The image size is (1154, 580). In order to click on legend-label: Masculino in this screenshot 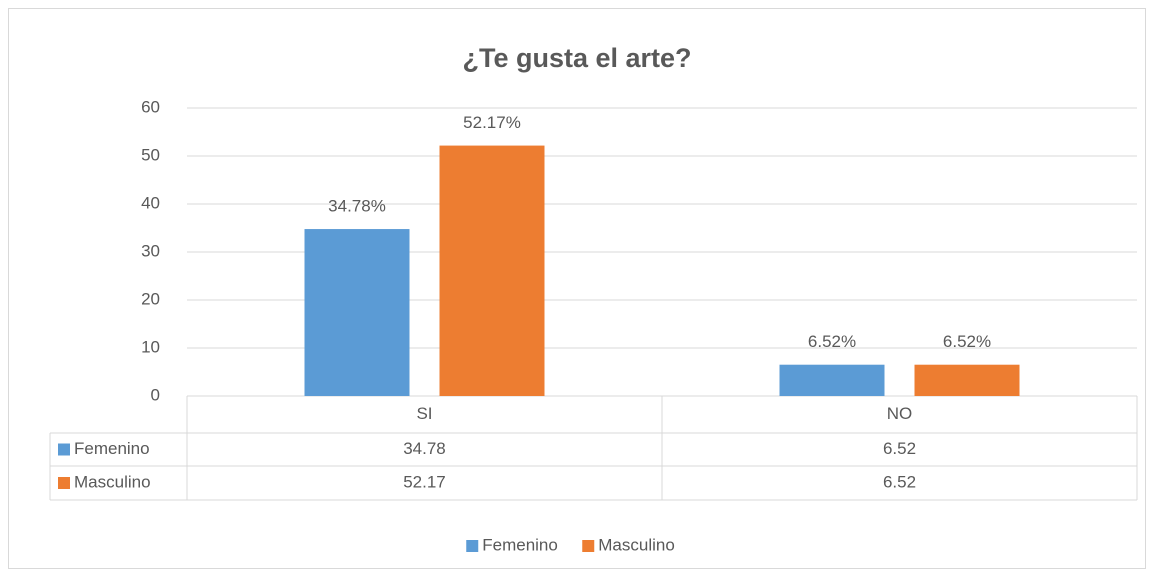, I will do `click(636, 544)`.